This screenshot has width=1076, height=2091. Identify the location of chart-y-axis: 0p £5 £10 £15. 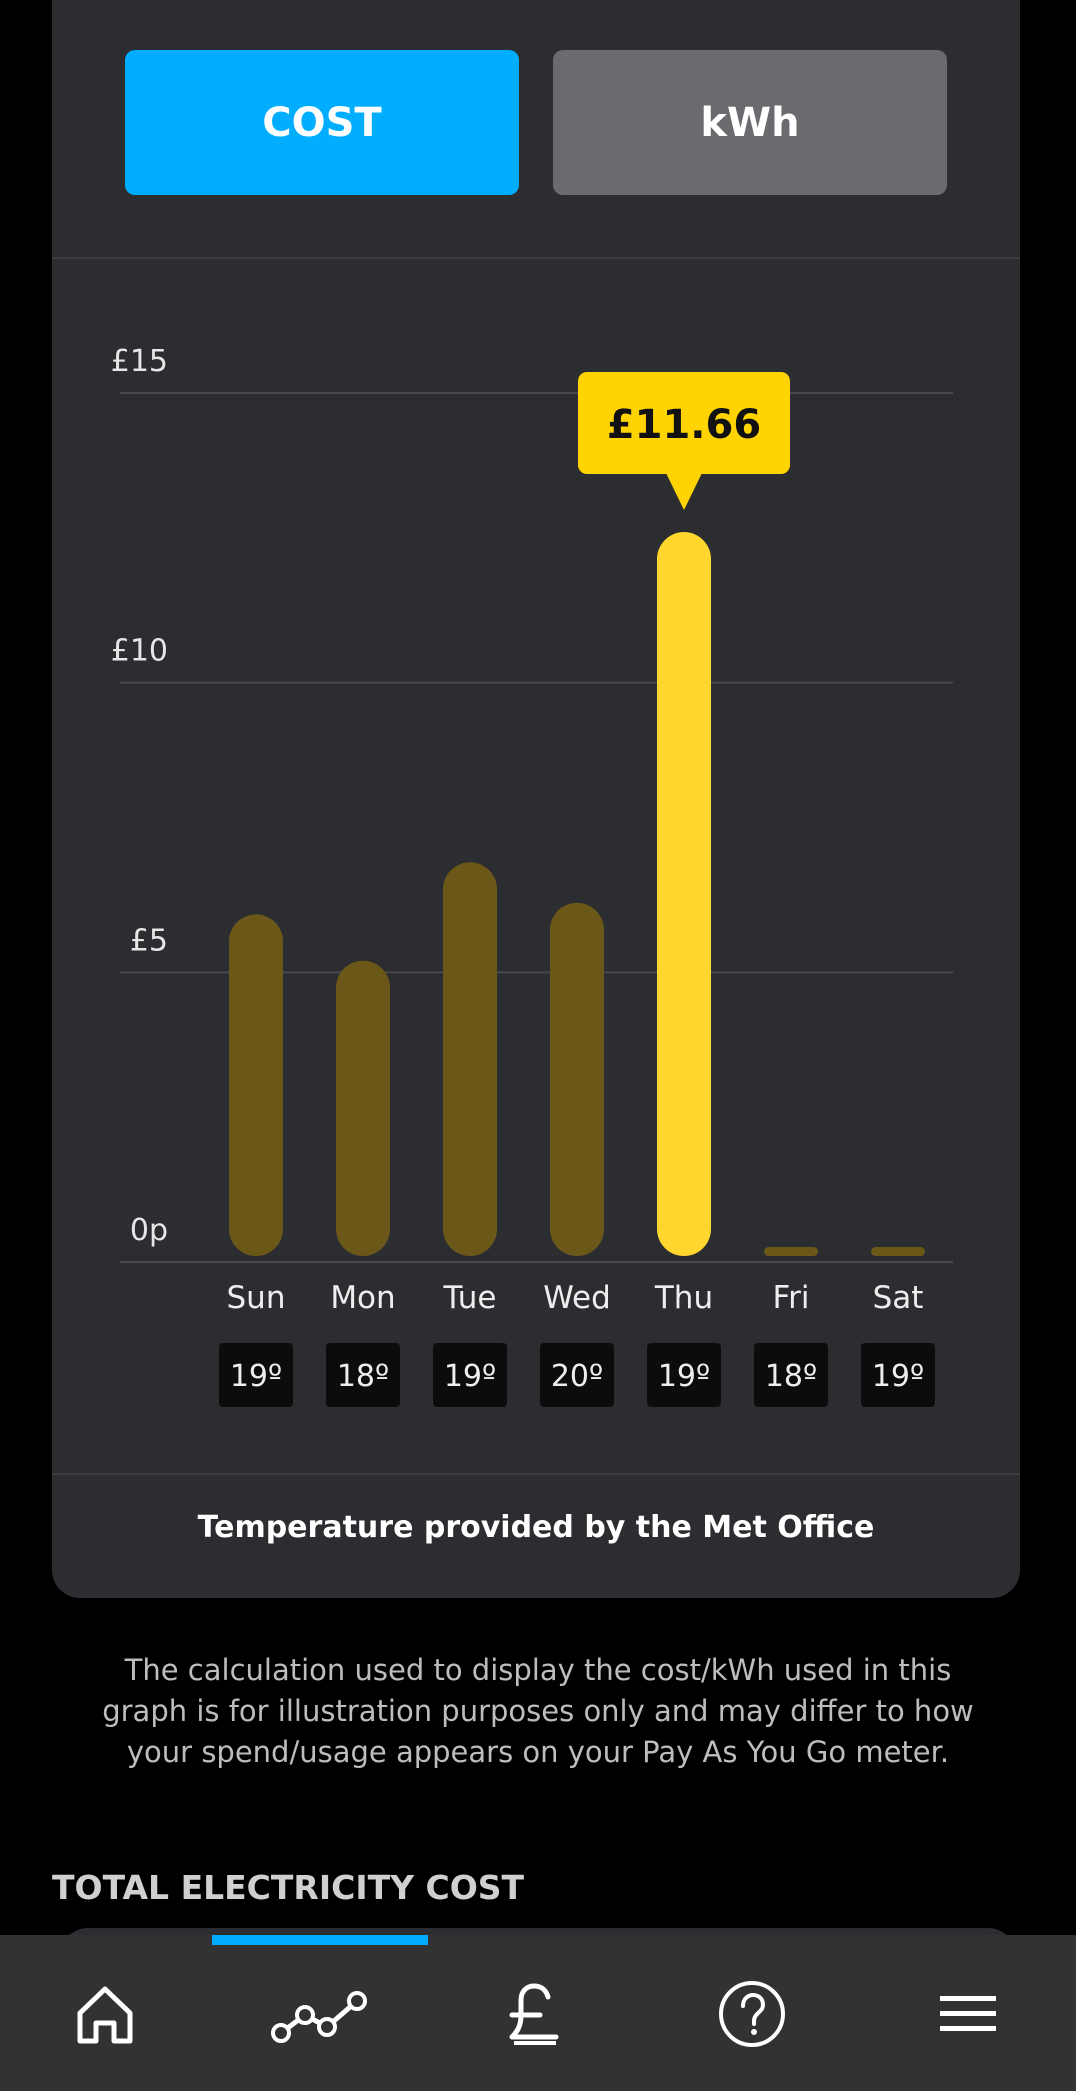
(139, 796).